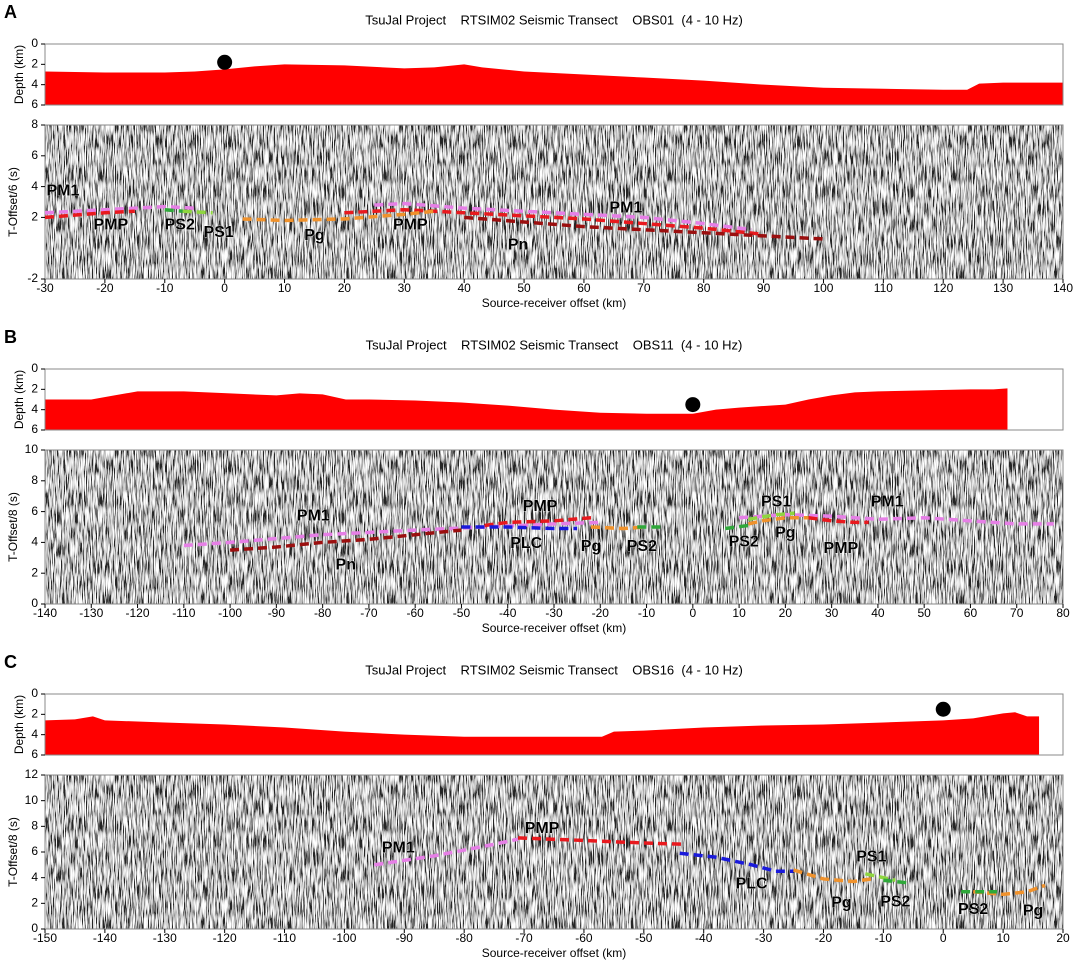 This screenshot has width=1079, height=964. I want to click on axes-frame, so click(554, 399).